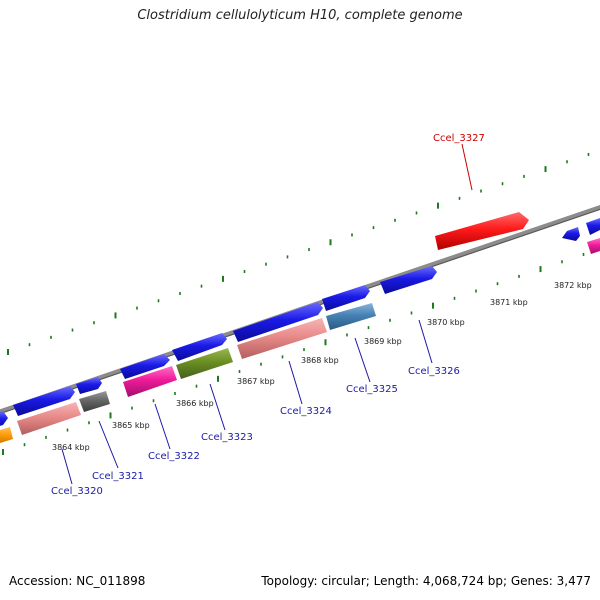 The width and height of the screenshot is (600, 600). What do you see at coordinates (573, 285) in the screenshot?
I see `tick-label: 3872 kbp` at bounding box center [573, 285].